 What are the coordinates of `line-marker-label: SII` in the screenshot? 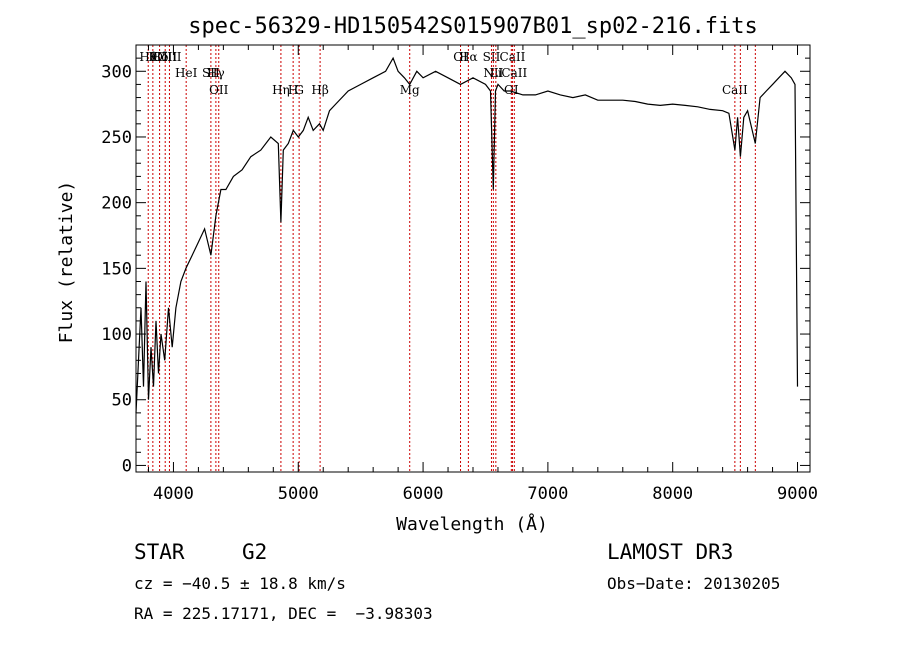 It's located at (492, 57).